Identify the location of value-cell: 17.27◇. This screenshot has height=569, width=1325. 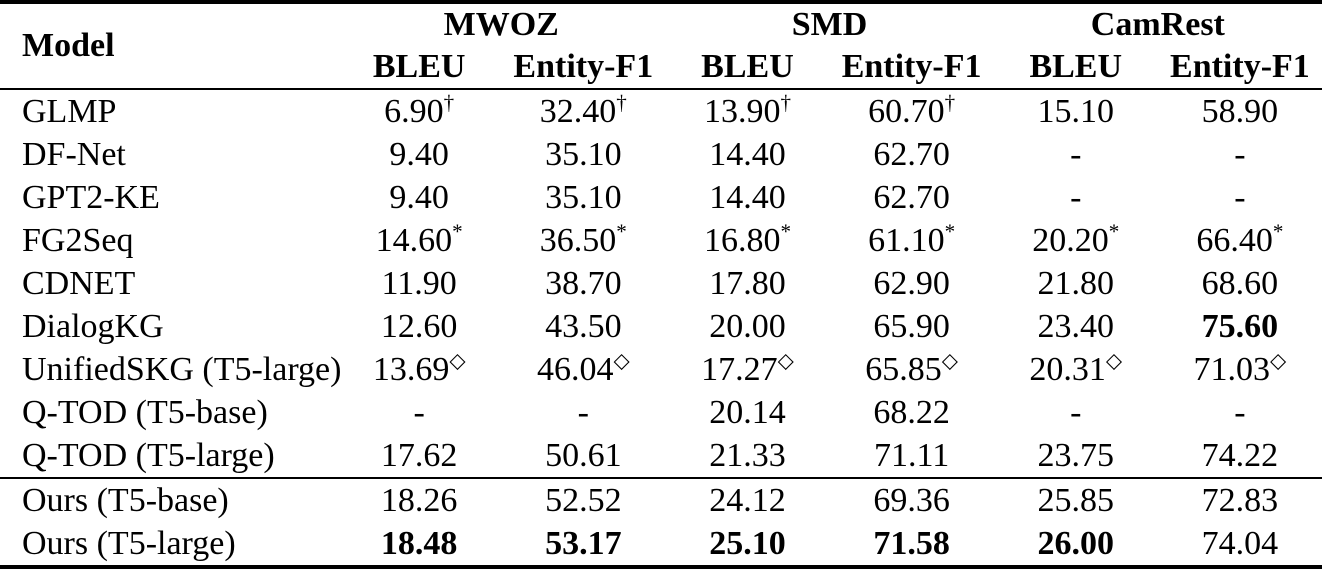
(747, 368).